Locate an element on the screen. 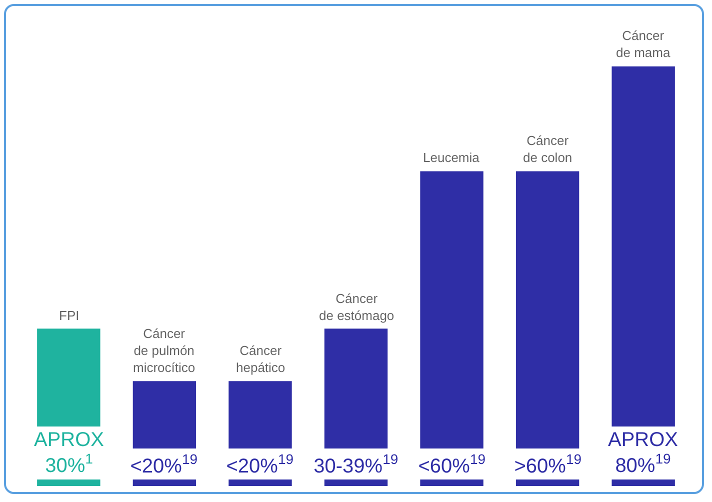 This screenshot has width=712, height=502. data-label: 30-39%$^{19}$ is located at coordinates (356, 464).